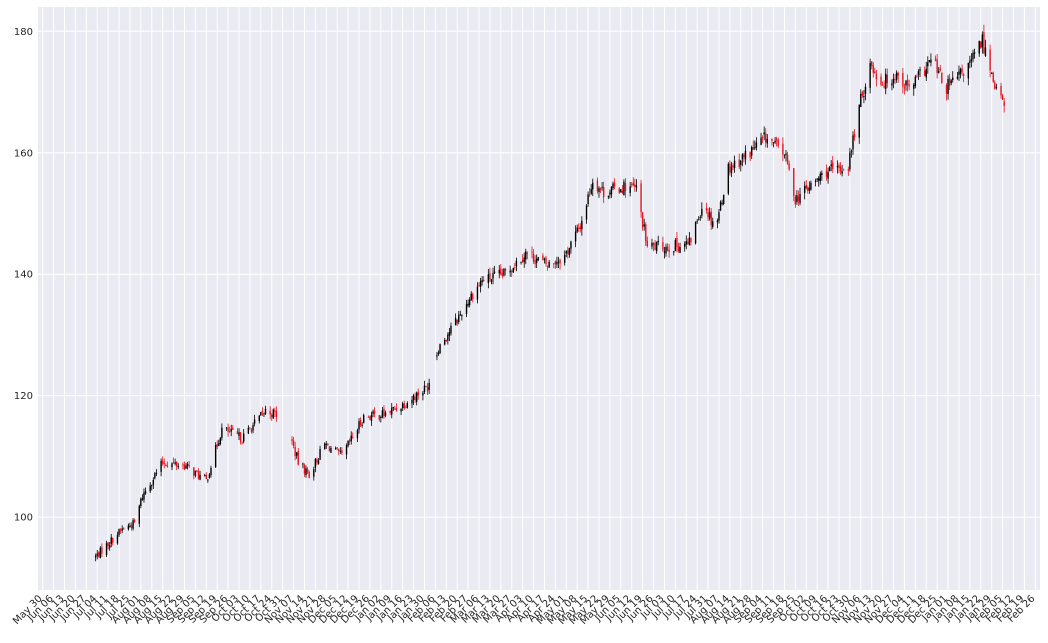  Describe the element at coordinates (23, 153) in the screenshot. I see `y-tick-label: 160` at that location.